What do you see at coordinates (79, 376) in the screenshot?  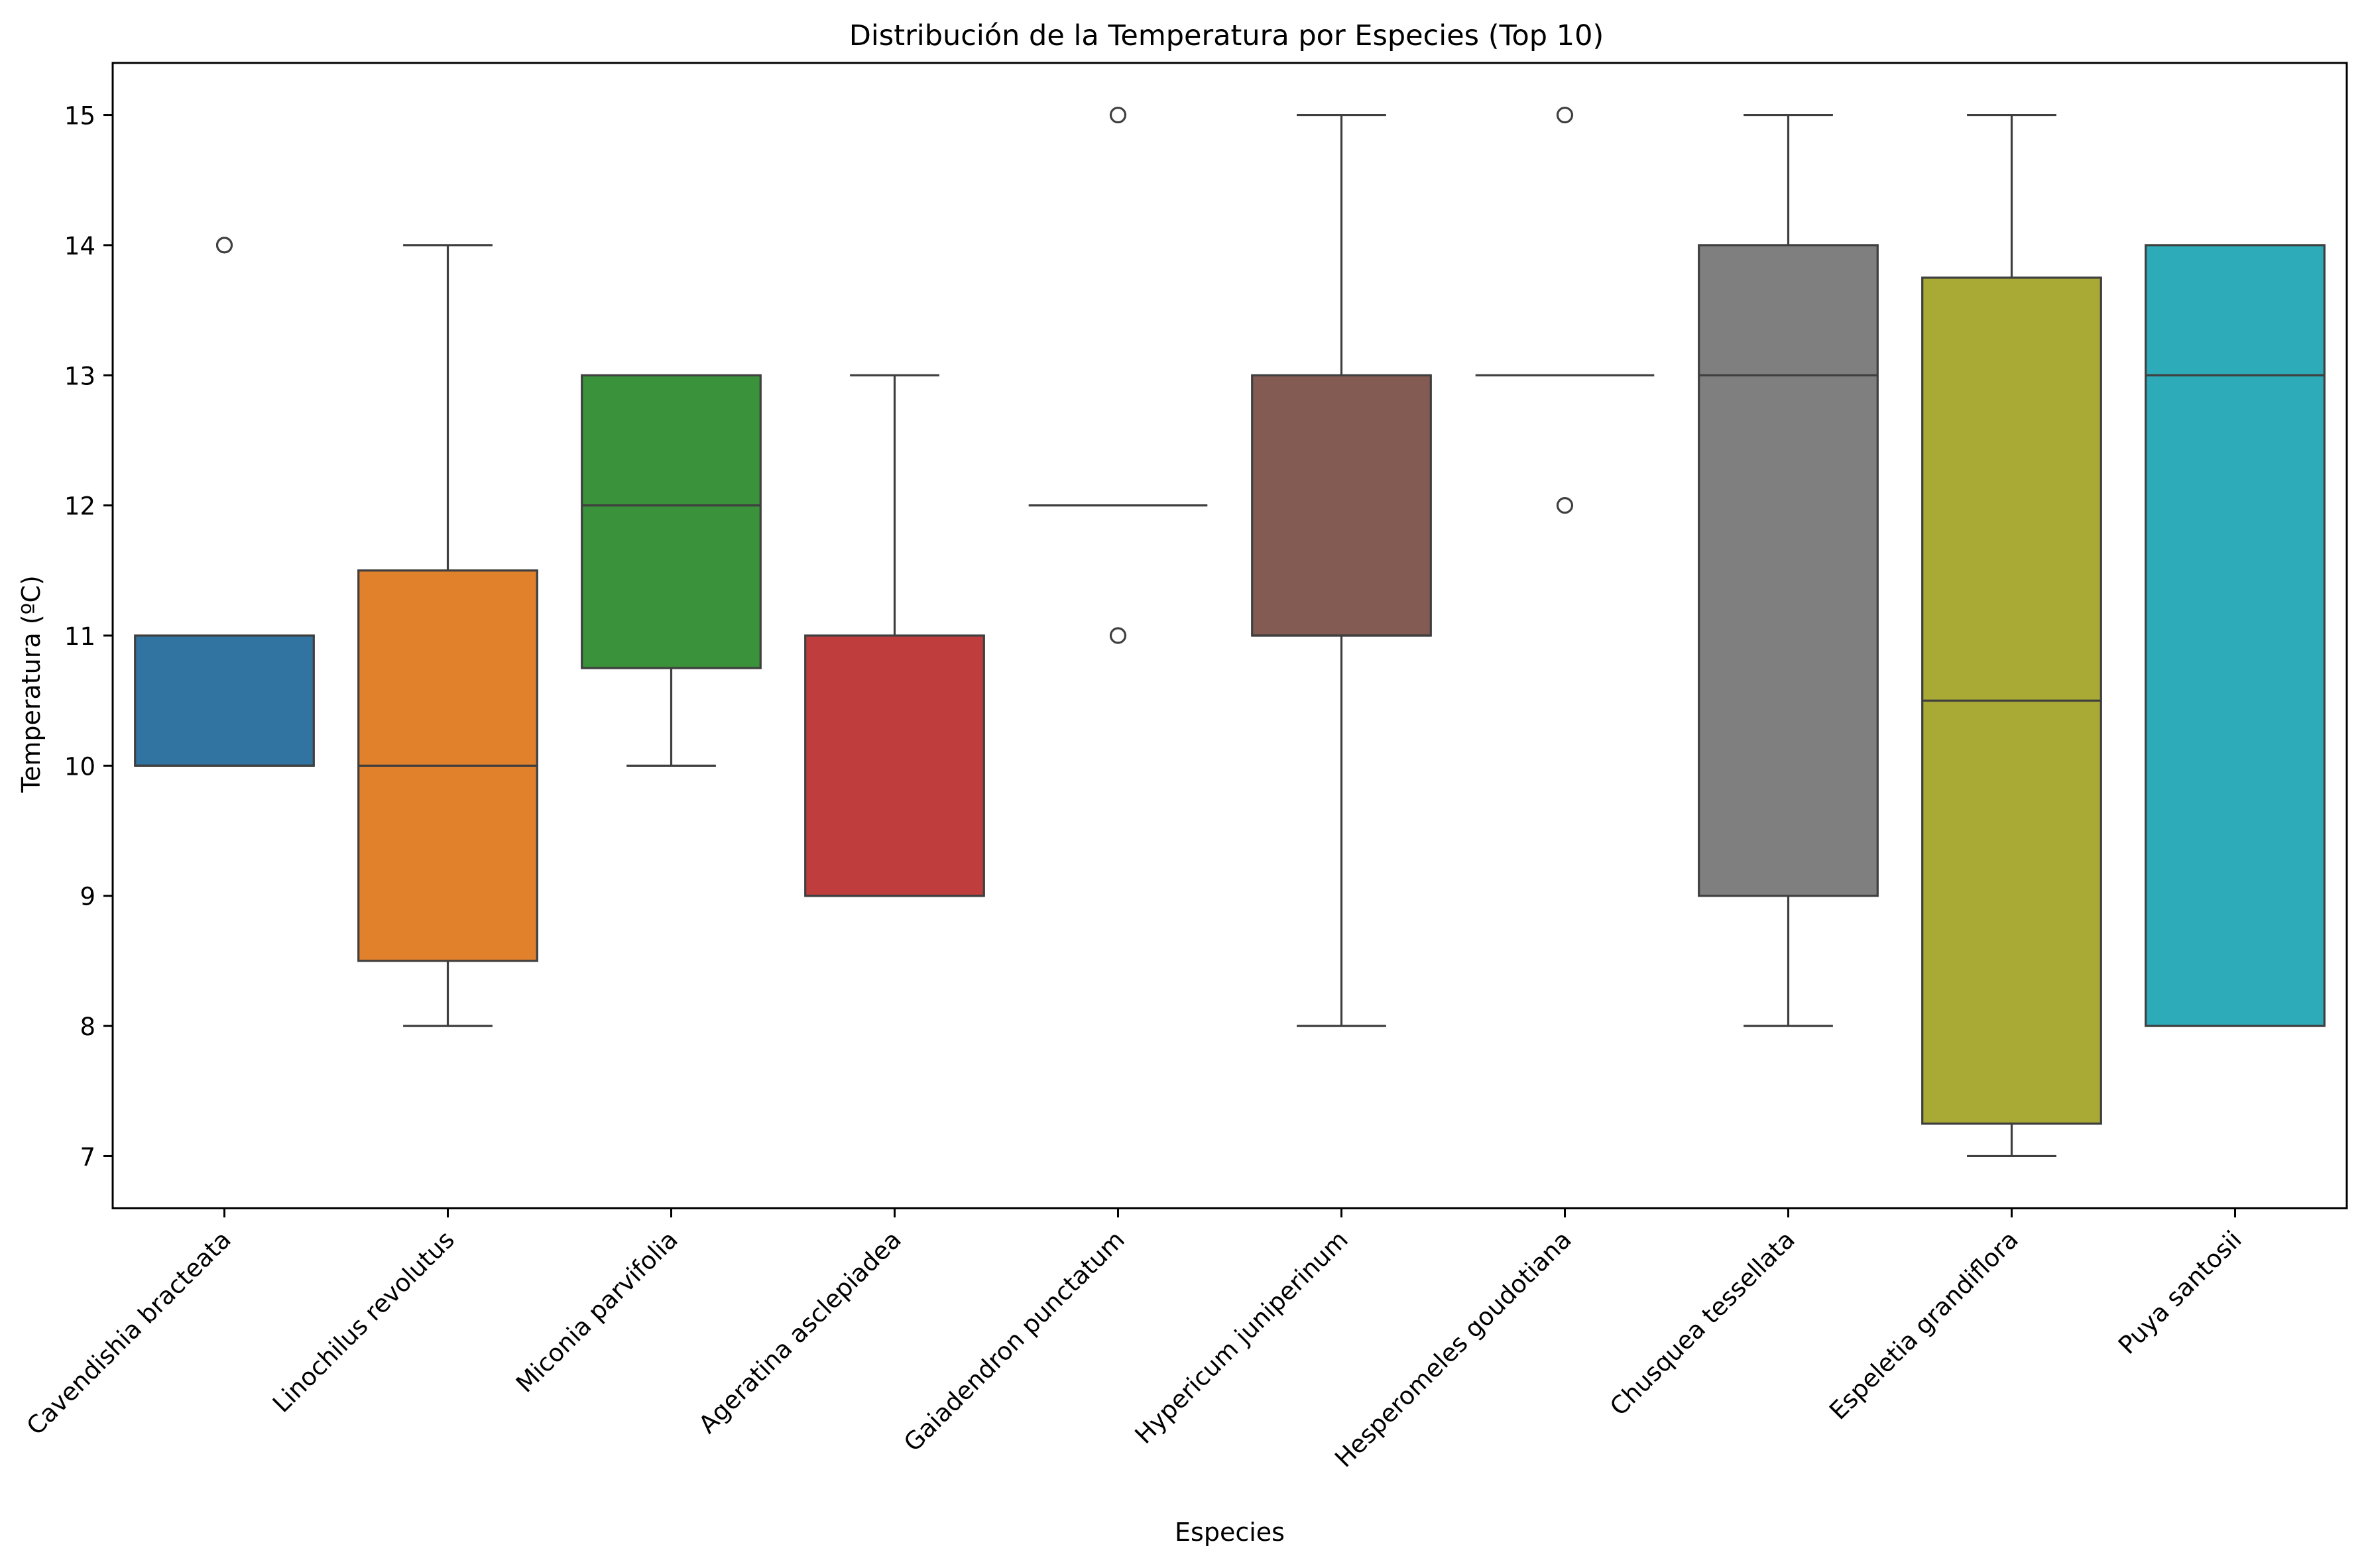 I see `y-tick-label: 13` at bounding box center [79, 376].